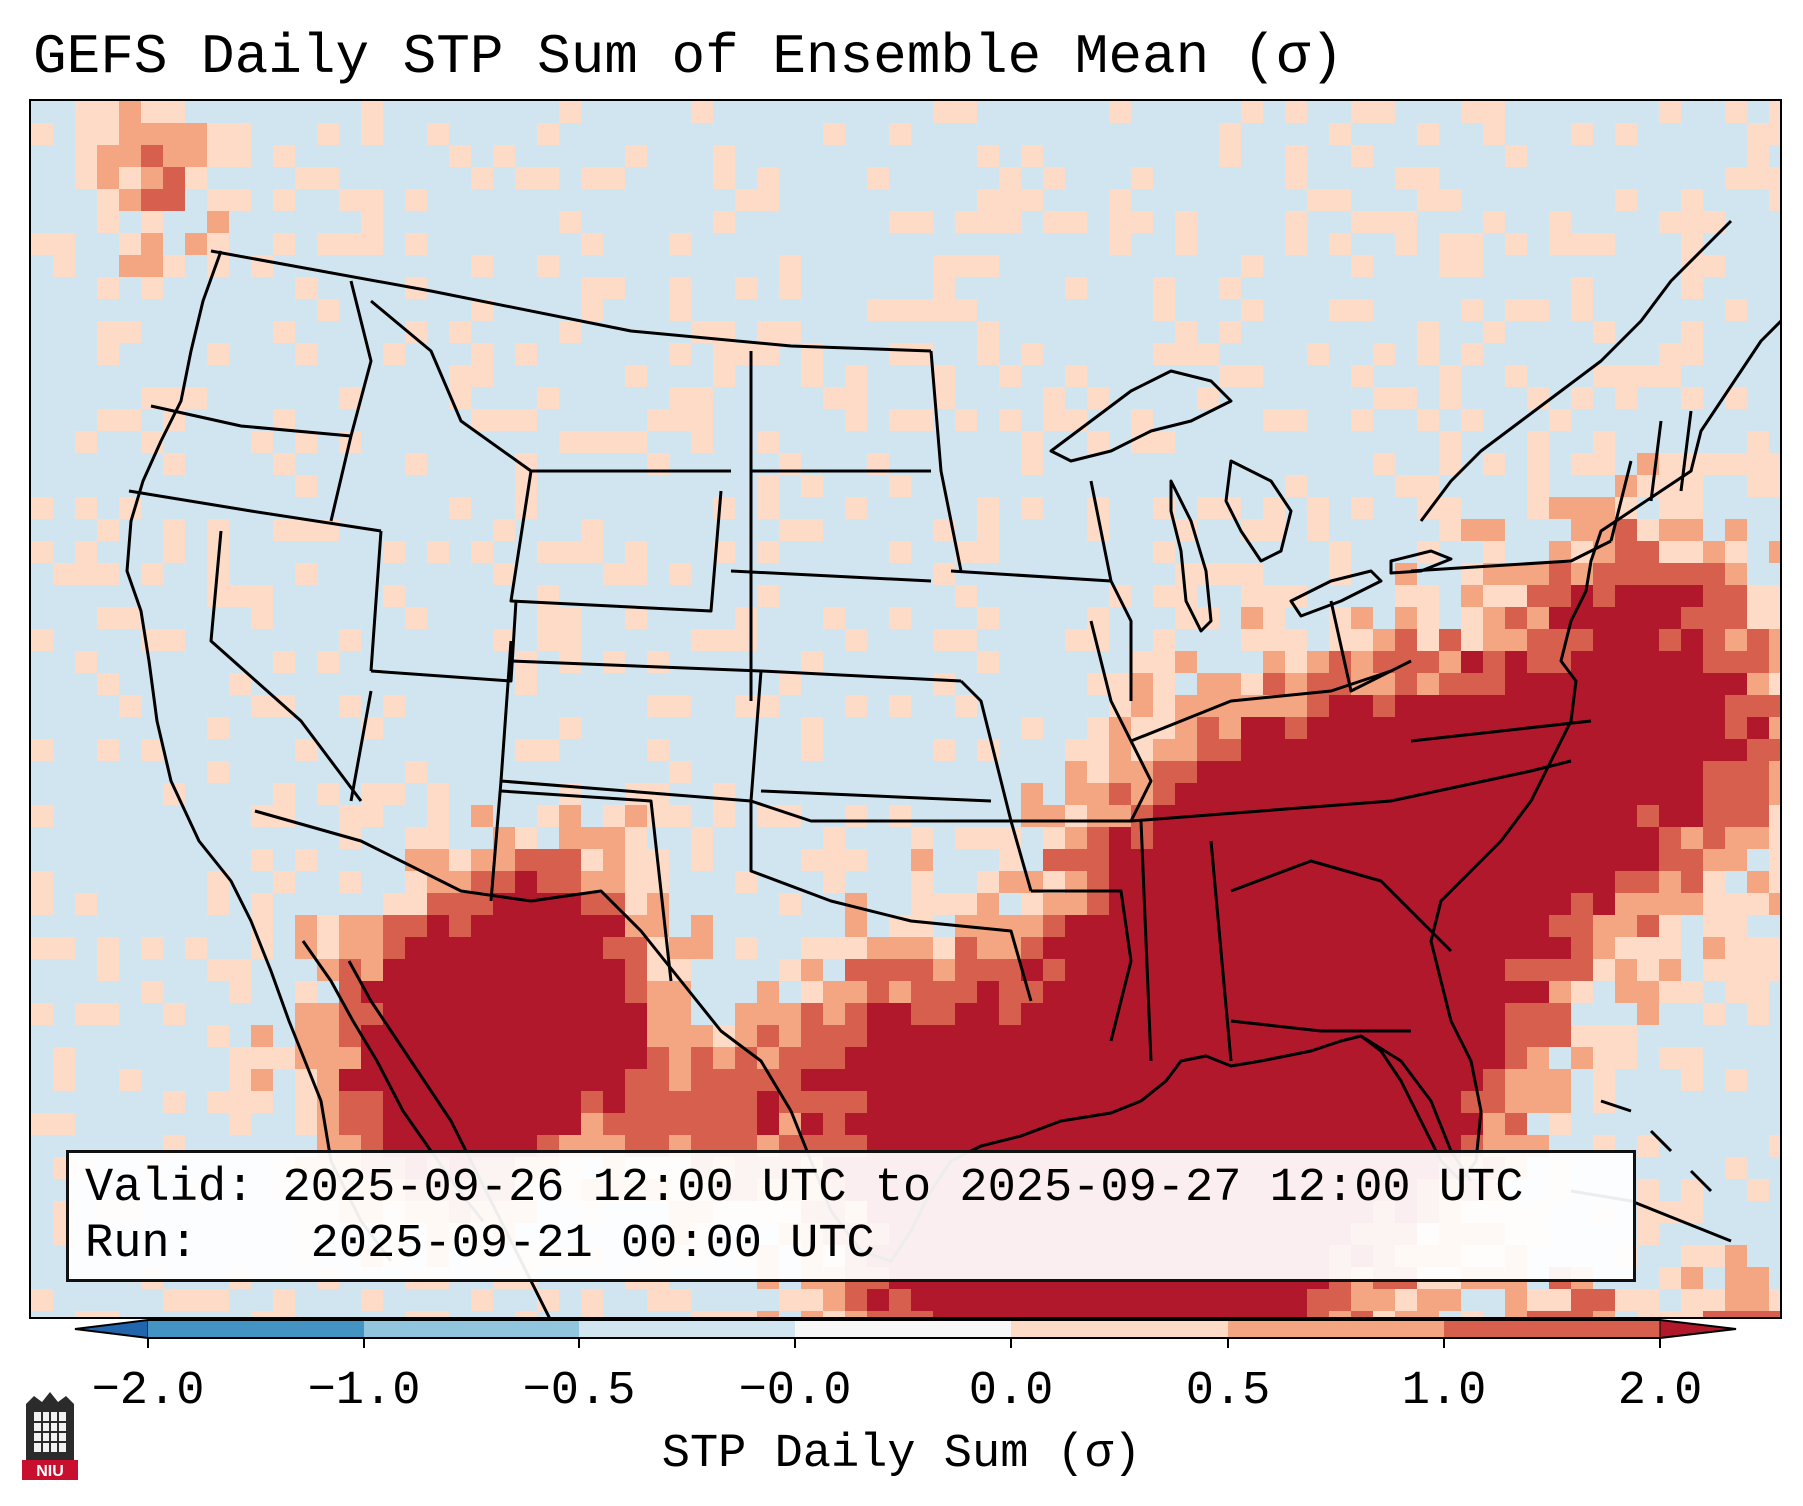  What do you see at coordinates (1552, 1329) in the screenshot?
I see `colorbar-bin` at bounding box center [1552, 1329].